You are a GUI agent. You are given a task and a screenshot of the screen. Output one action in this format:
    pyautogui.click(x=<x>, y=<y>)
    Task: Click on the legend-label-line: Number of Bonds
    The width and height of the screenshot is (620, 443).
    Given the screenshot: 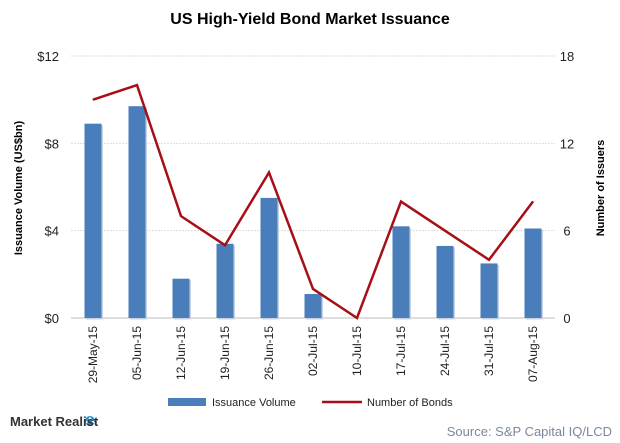 What is the action you would take?
    pyautogui.click(x=410, y=403)
    